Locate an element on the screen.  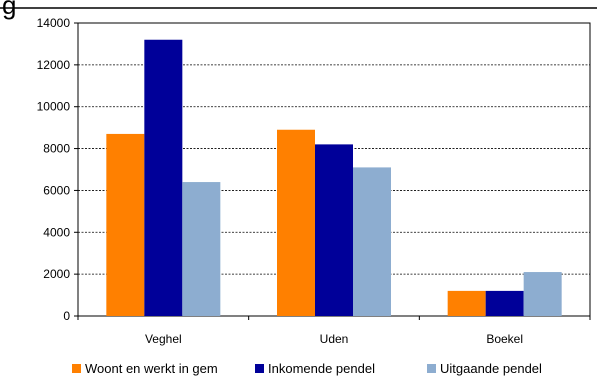
x-category-label: Uden is located at coordinates (334, 339).